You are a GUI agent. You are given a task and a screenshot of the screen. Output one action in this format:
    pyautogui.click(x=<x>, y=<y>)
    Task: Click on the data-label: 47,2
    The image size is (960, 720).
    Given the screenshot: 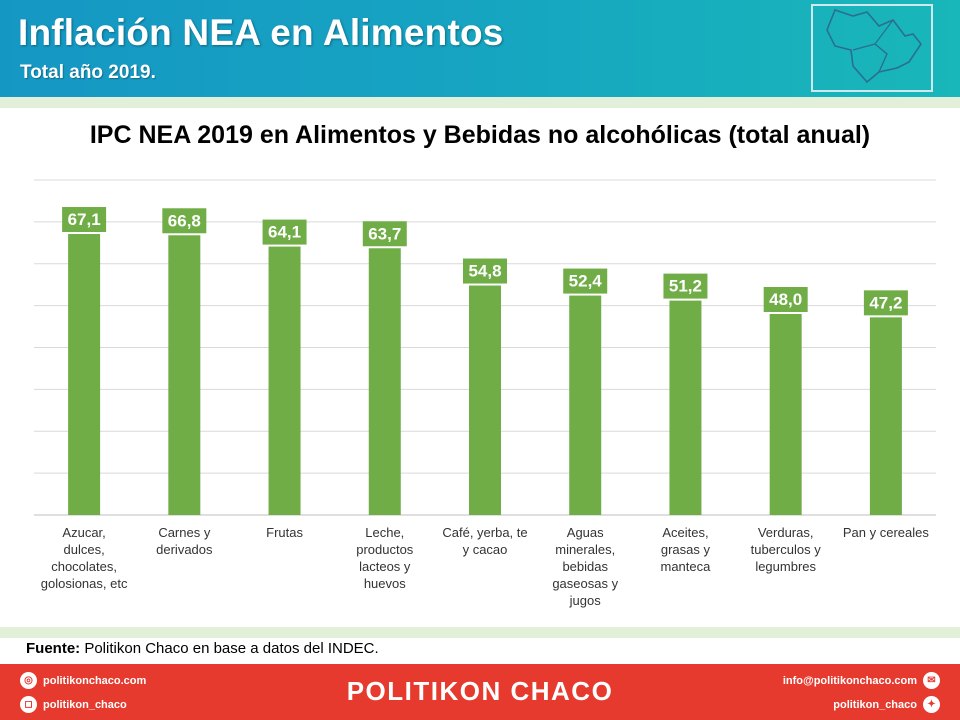 What is the action you would take?
    pyautogui.click(x=885, y=302)
    